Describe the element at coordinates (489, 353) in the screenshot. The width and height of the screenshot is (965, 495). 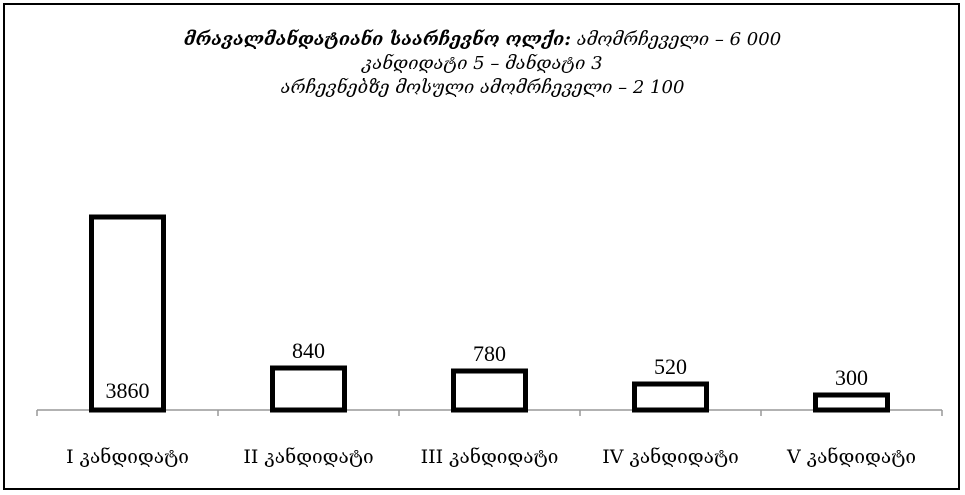
I see `data-label: 780` at that location.